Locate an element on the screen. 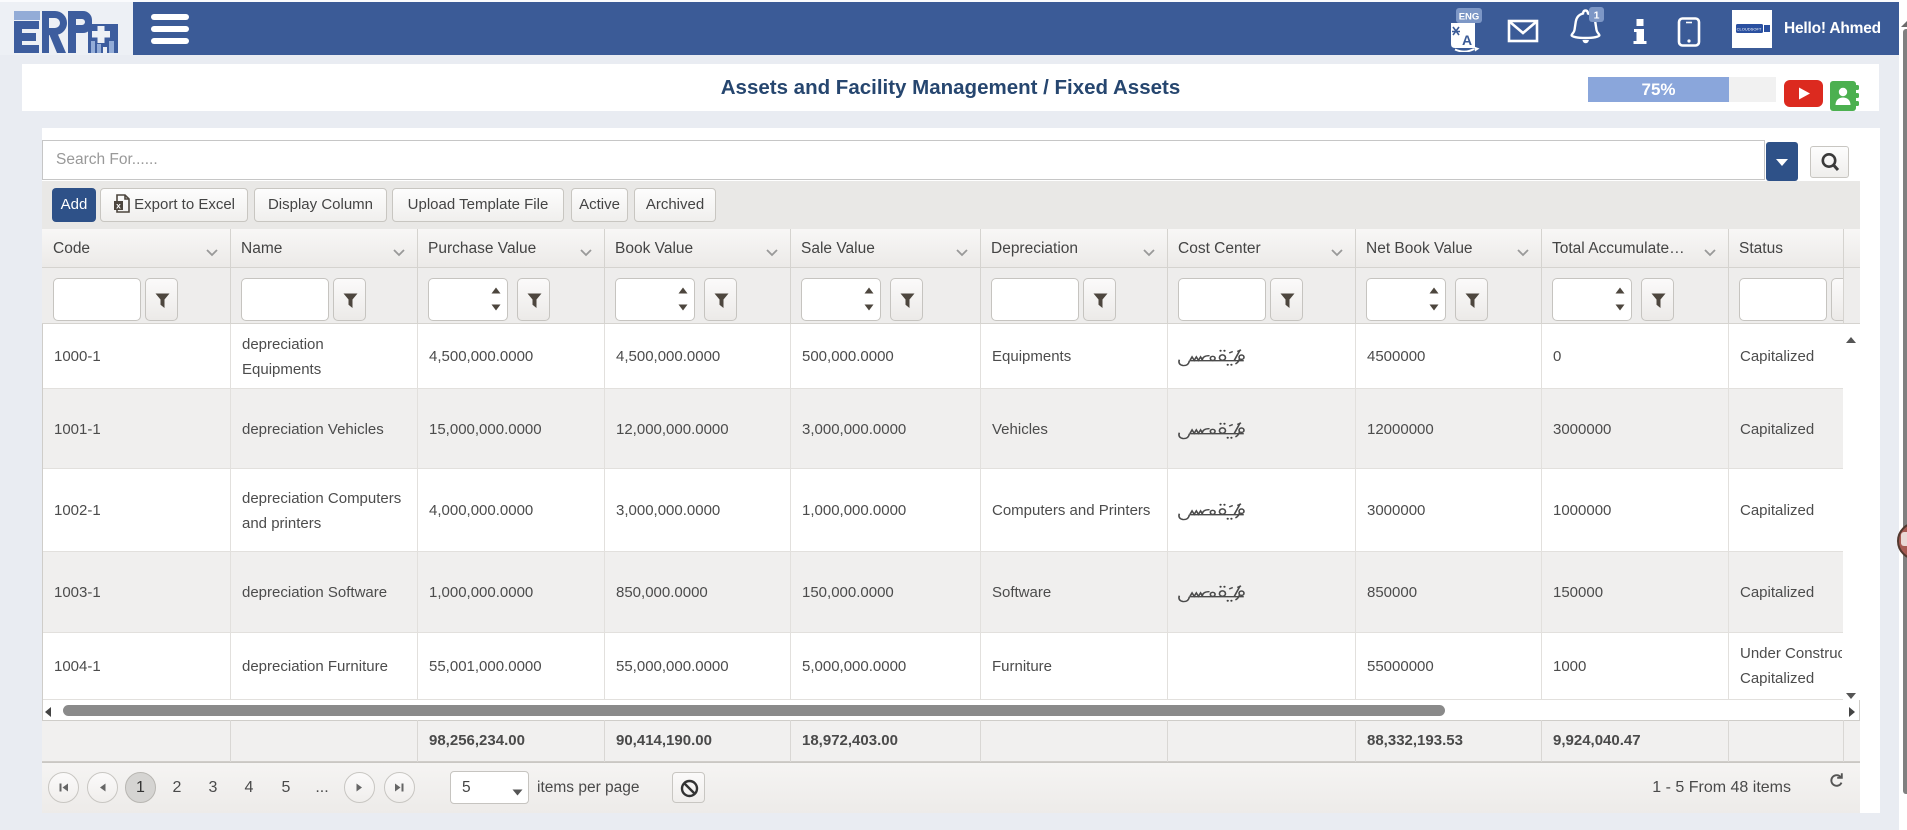 The height and width of the screenshot is (830, 1907). svg-text: CLOUDSOFT is located at coordinates (1749, 29).